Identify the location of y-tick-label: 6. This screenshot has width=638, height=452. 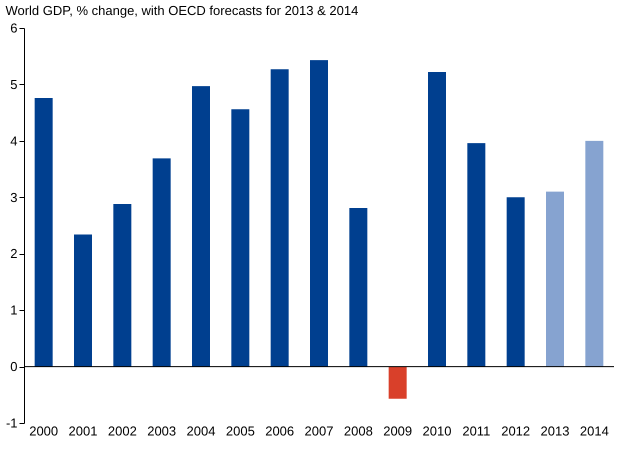
(14, 28).